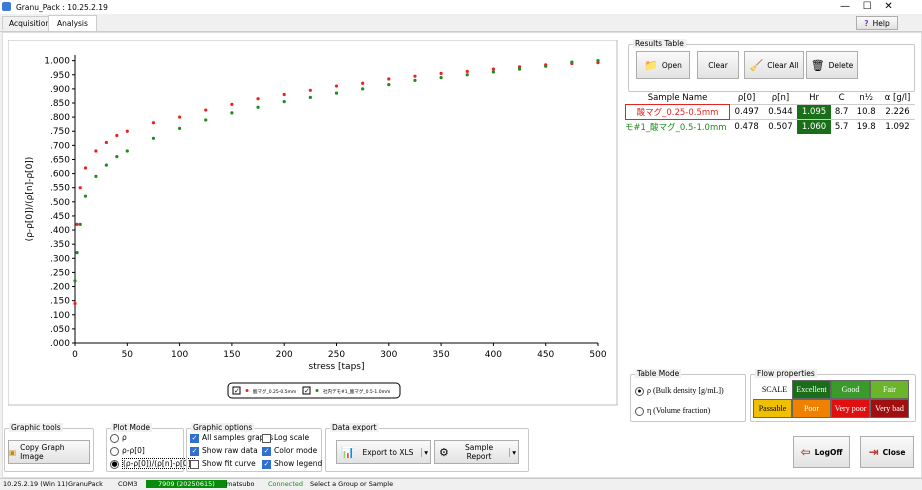 The image size is (922, 490). What do you see at coordinates (479, 452) in the screenshot?
I see `button-label: Sample Report` at bounding box center [479, 452].